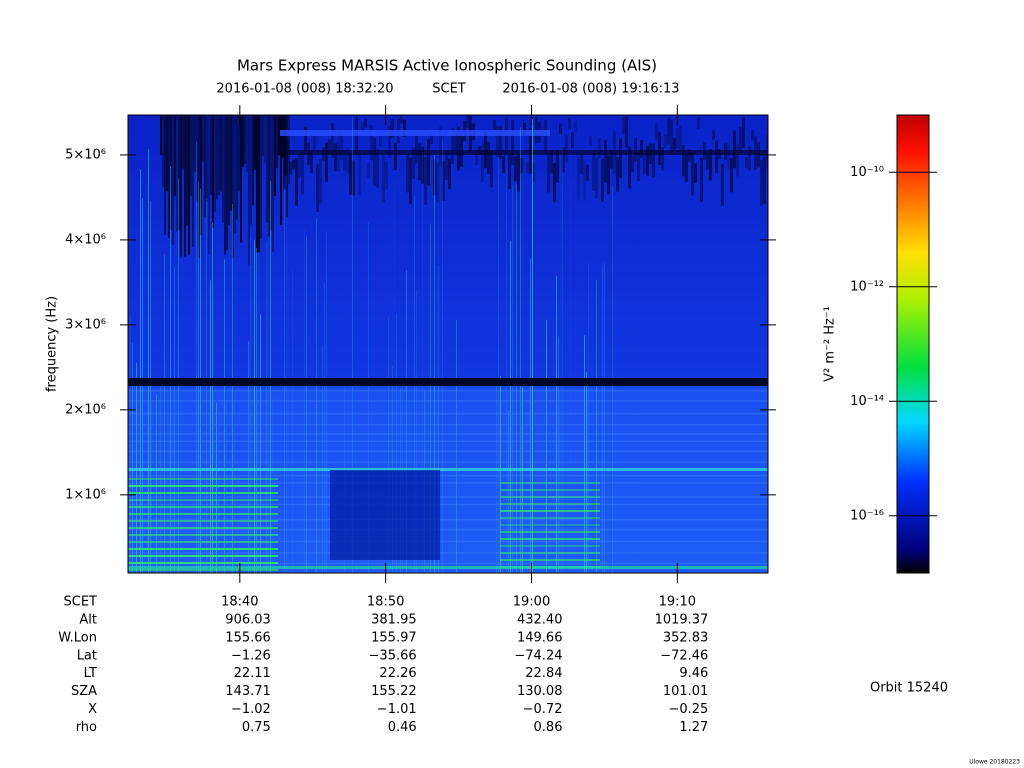 This screenshot has width=1024, height=768. Describe the element at coordinates (81, 602) in the screenshot. I see `x-axis-label: SCET` at that location.